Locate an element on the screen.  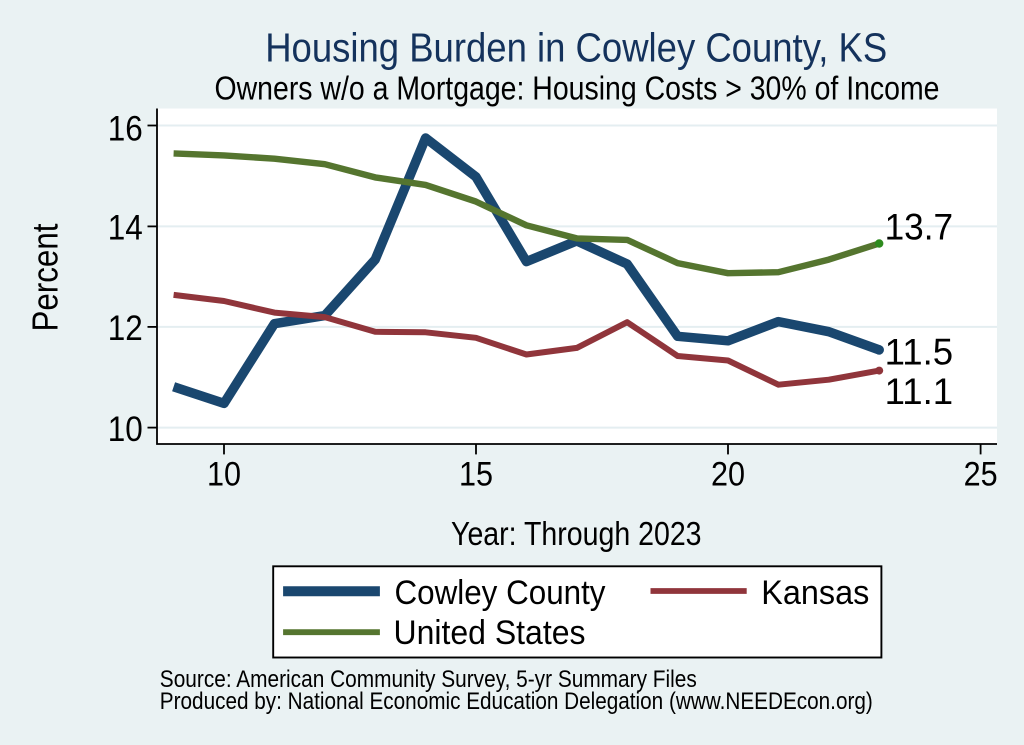
svg-text: Cowley County is located at coordinates (500, 593).